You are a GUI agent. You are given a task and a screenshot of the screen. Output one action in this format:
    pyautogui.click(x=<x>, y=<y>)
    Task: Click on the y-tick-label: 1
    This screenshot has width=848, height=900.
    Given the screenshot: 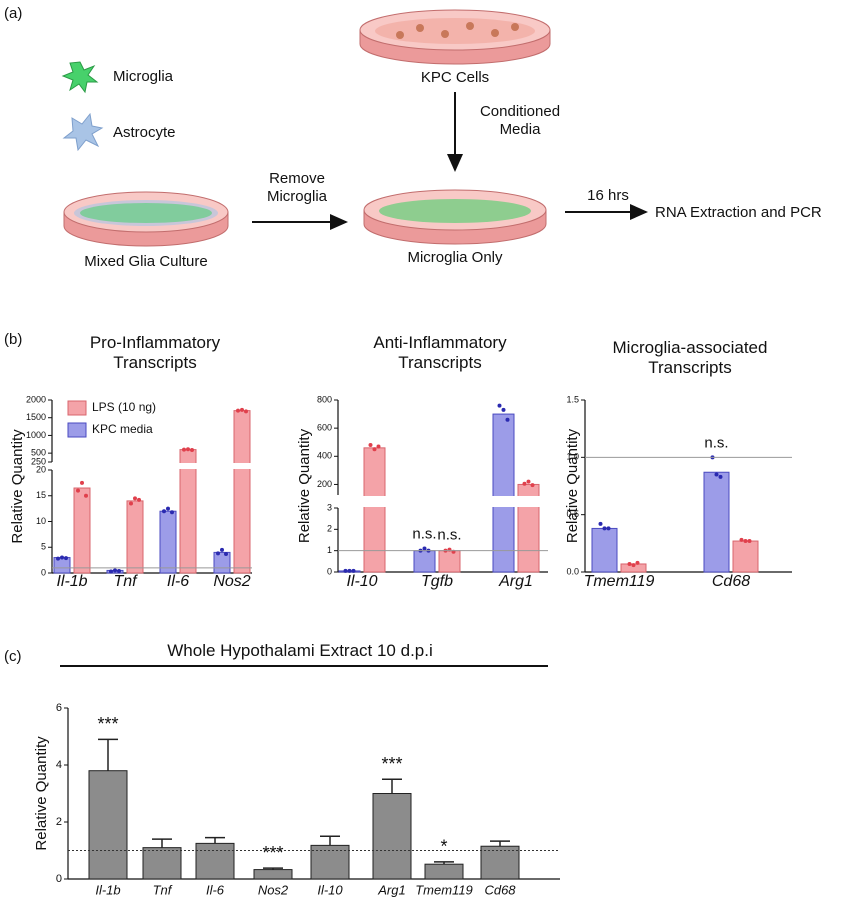 What is the action you would take?
    pyautogui.click(x=329, y=550)
    